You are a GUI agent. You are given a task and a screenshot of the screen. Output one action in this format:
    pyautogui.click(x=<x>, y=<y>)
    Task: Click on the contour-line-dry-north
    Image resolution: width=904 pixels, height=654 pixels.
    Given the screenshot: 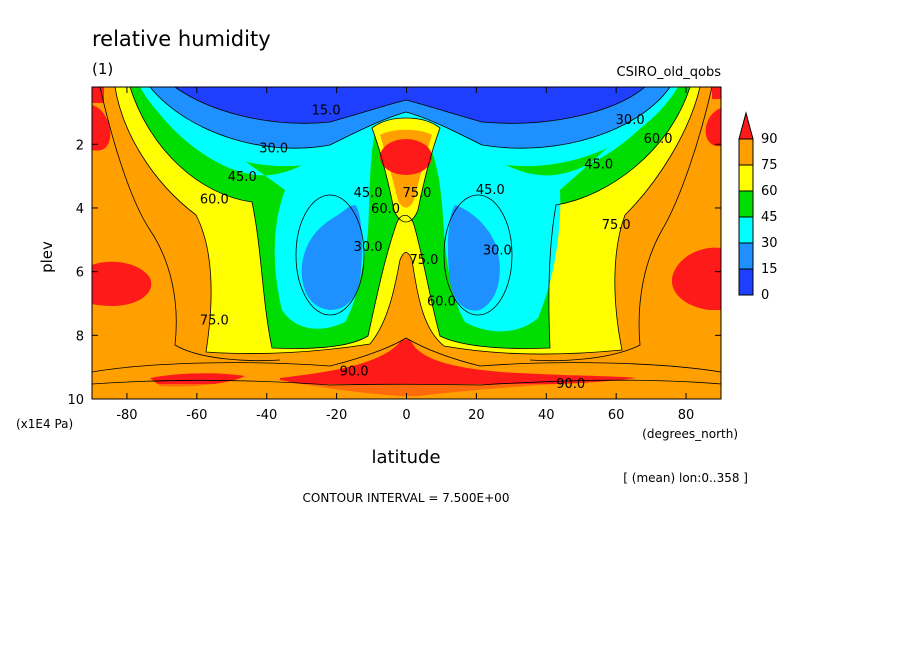 What is the action you would take?
    pyautogui.click(x=478, y=255)
    